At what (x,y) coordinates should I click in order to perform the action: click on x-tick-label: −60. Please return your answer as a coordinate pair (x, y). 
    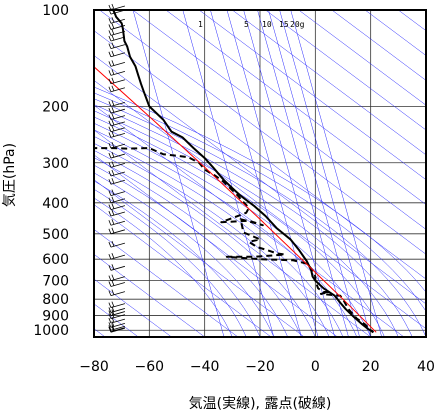
    Looking at the image, I should click on (150, 367).